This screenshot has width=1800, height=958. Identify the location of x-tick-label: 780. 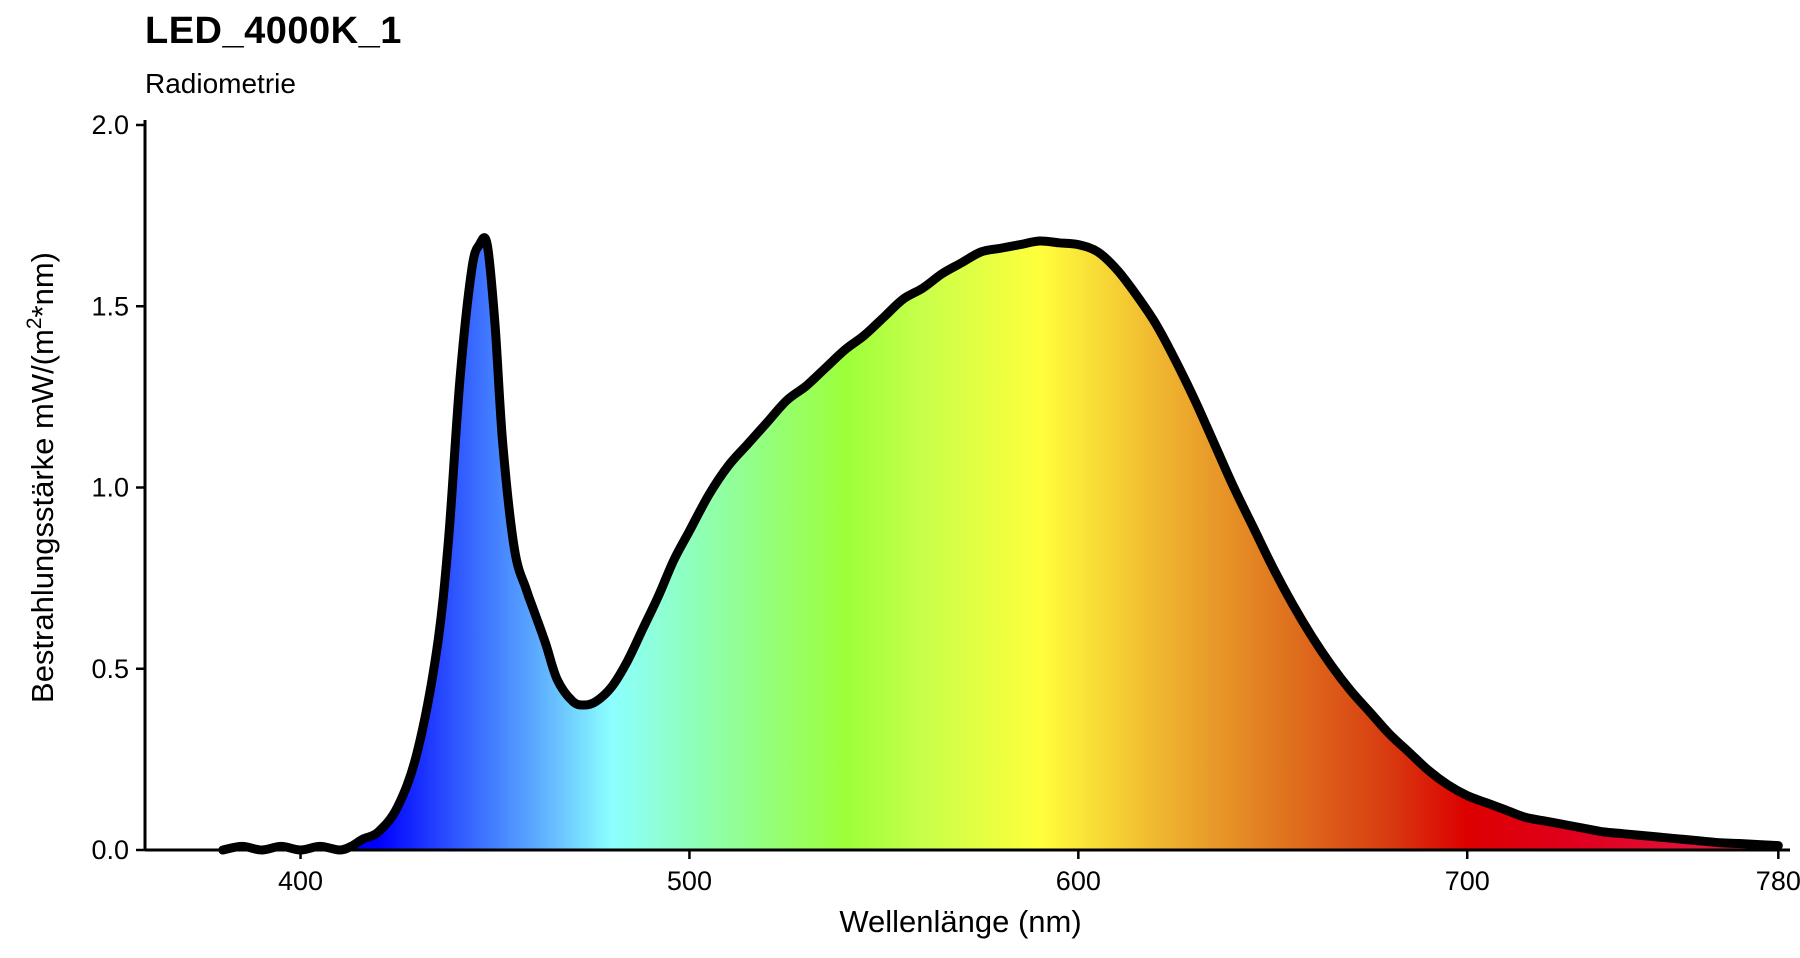
(1778, 881).